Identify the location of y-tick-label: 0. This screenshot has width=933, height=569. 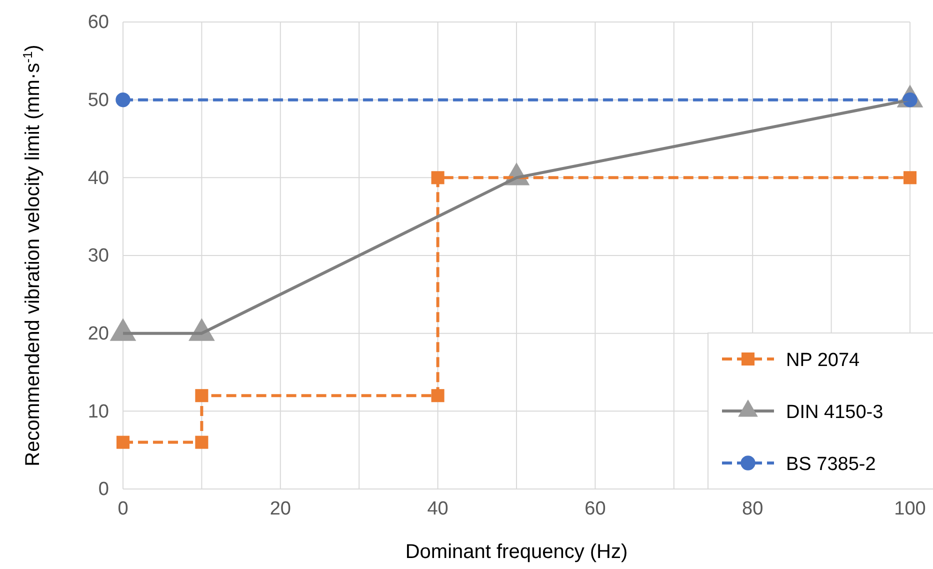
(103, 489).